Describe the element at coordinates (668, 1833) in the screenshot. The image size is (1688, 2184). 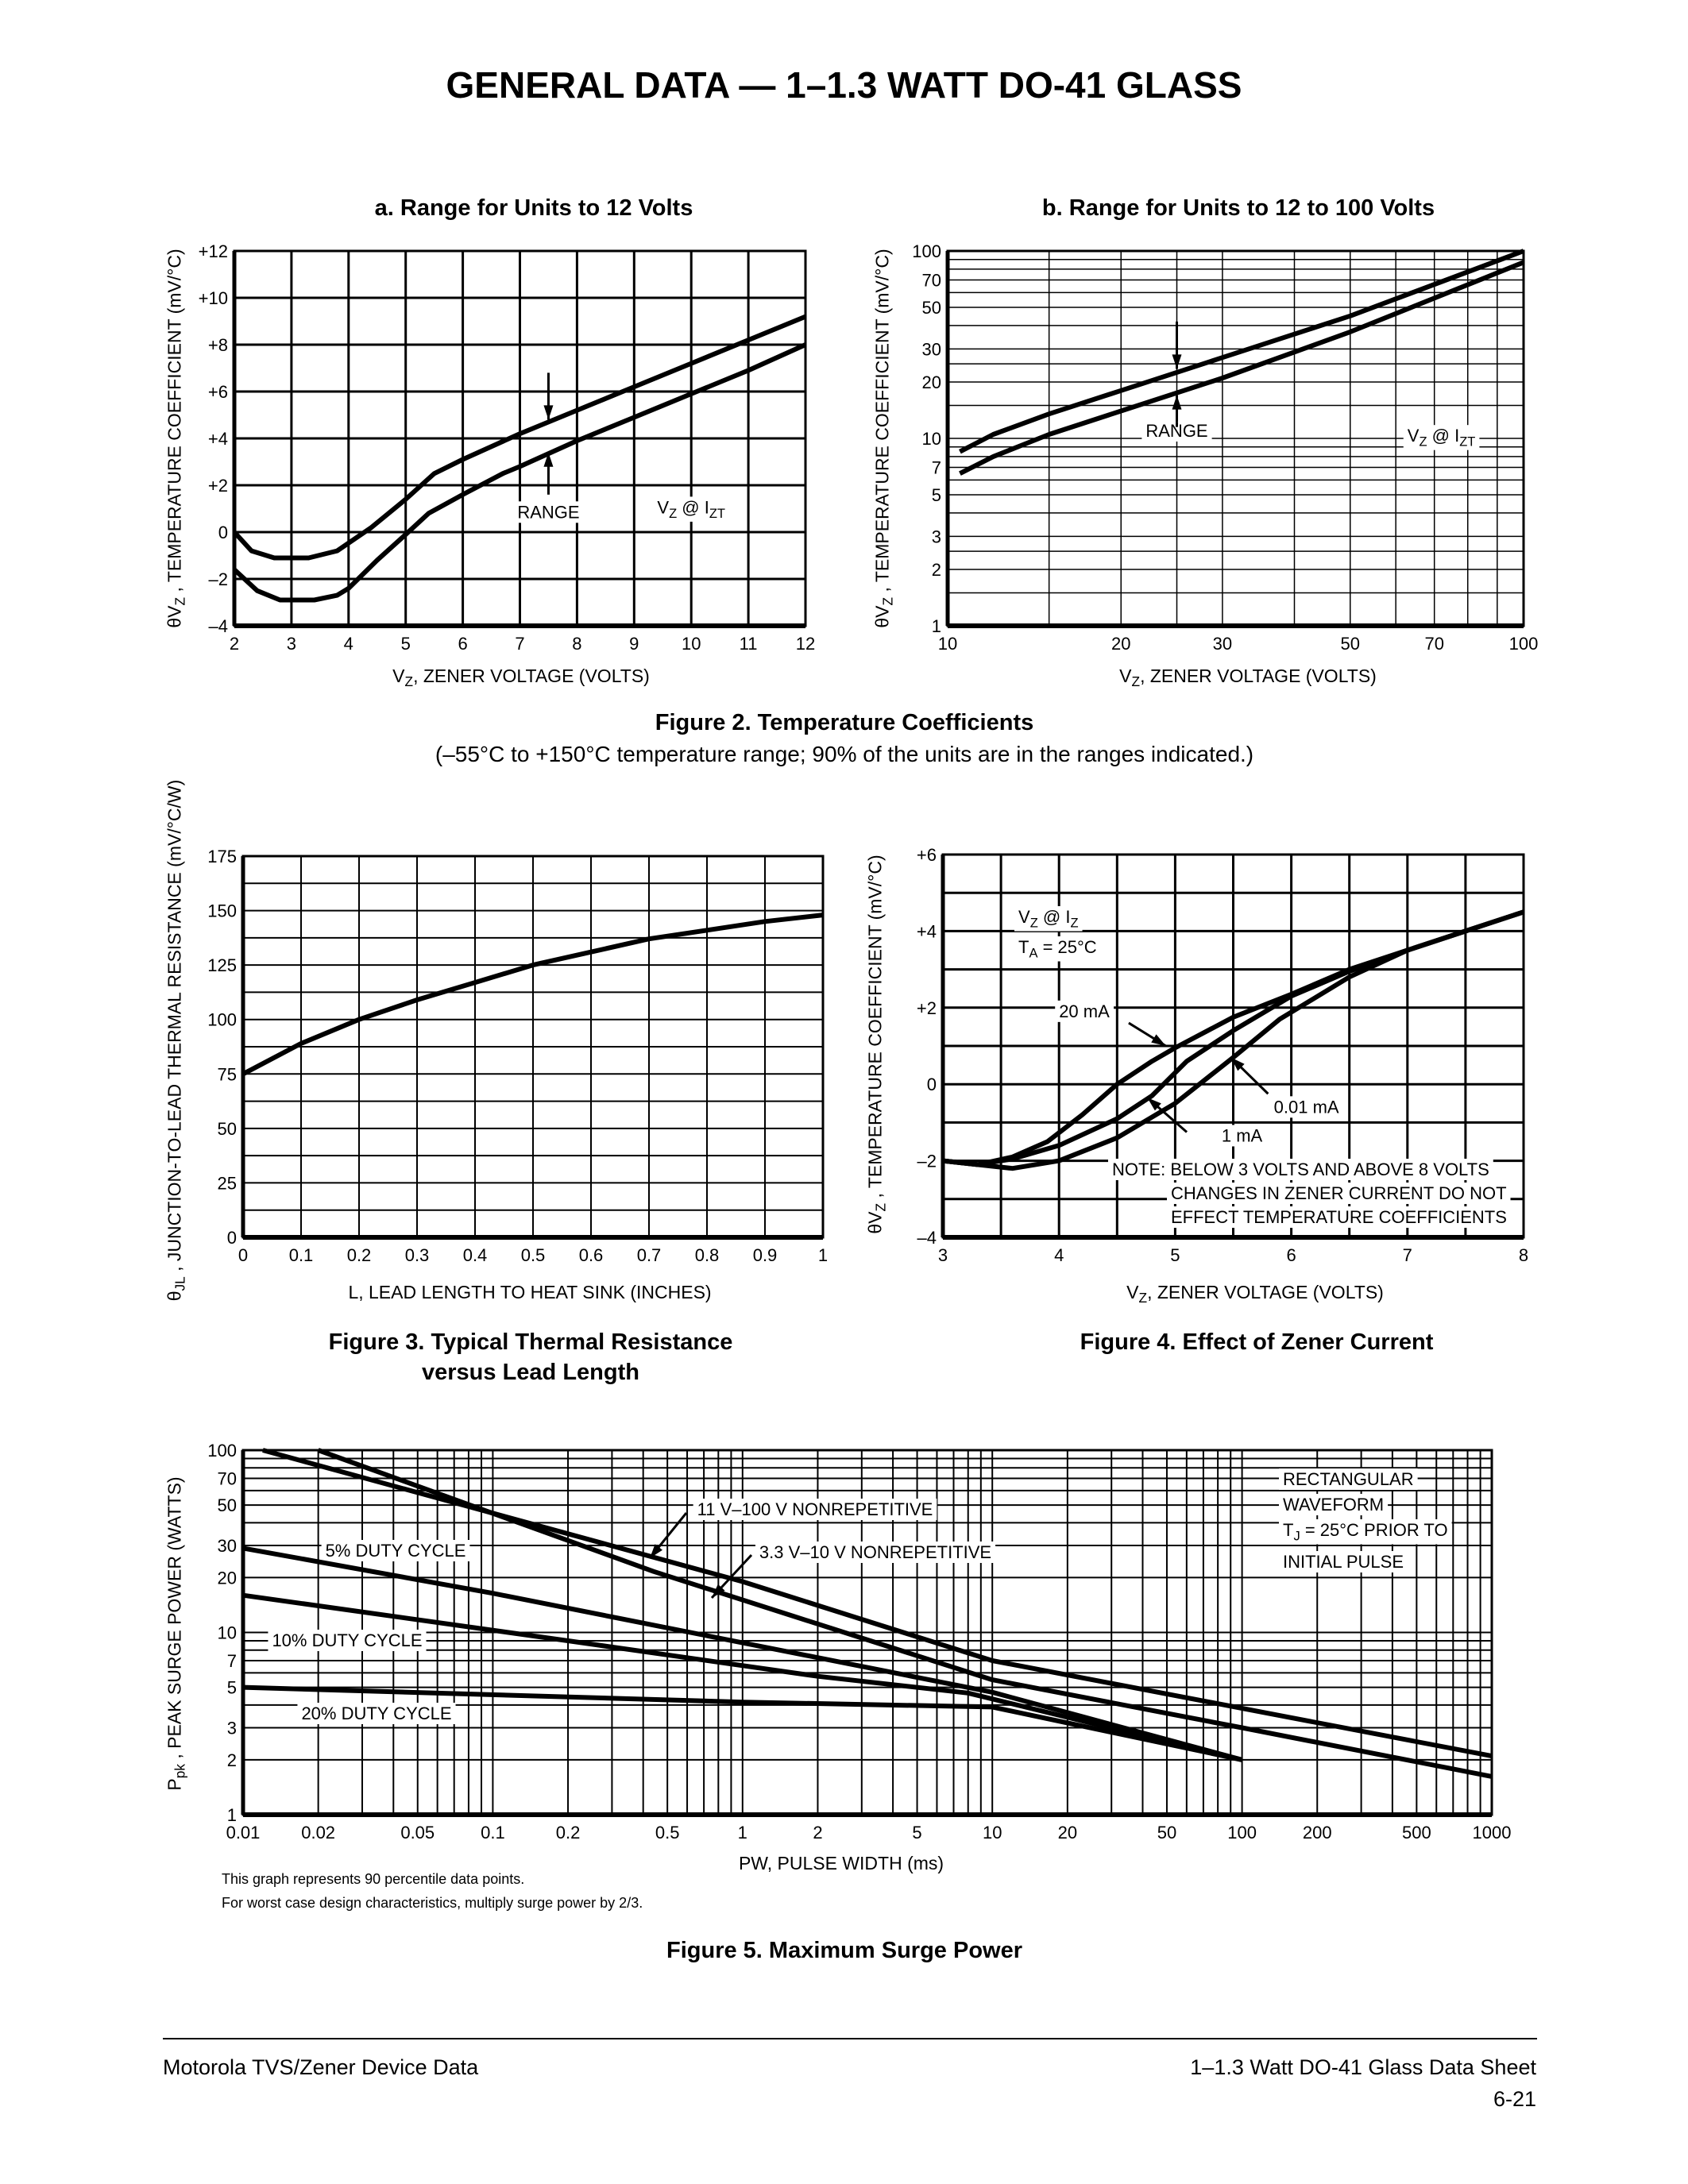
I see `x-tick-label: 0.5` at that location.